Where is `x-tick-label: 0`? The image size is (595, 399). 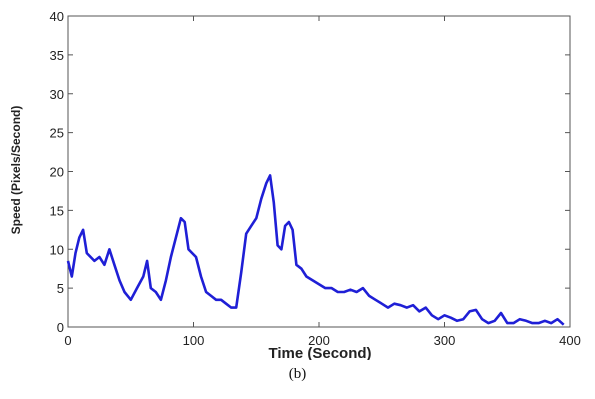
x-tick-label: 0 is located at coordinates (67, 340).